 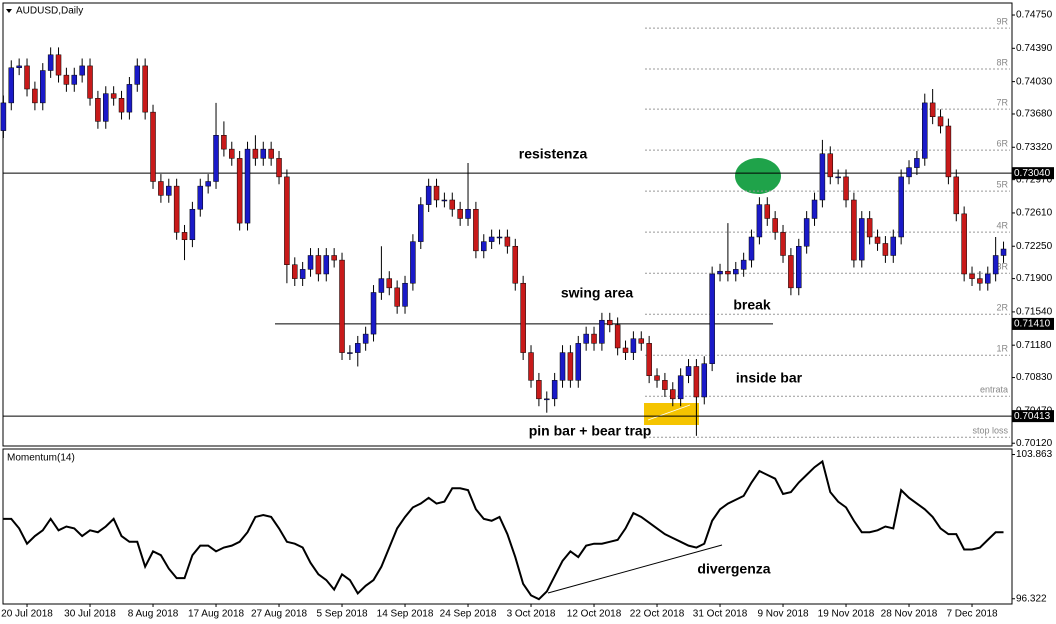 What do you see at coordinates (1002, 349) in the screenshot?
I see `level-label: 1R` at bounding box center [1002, 349].